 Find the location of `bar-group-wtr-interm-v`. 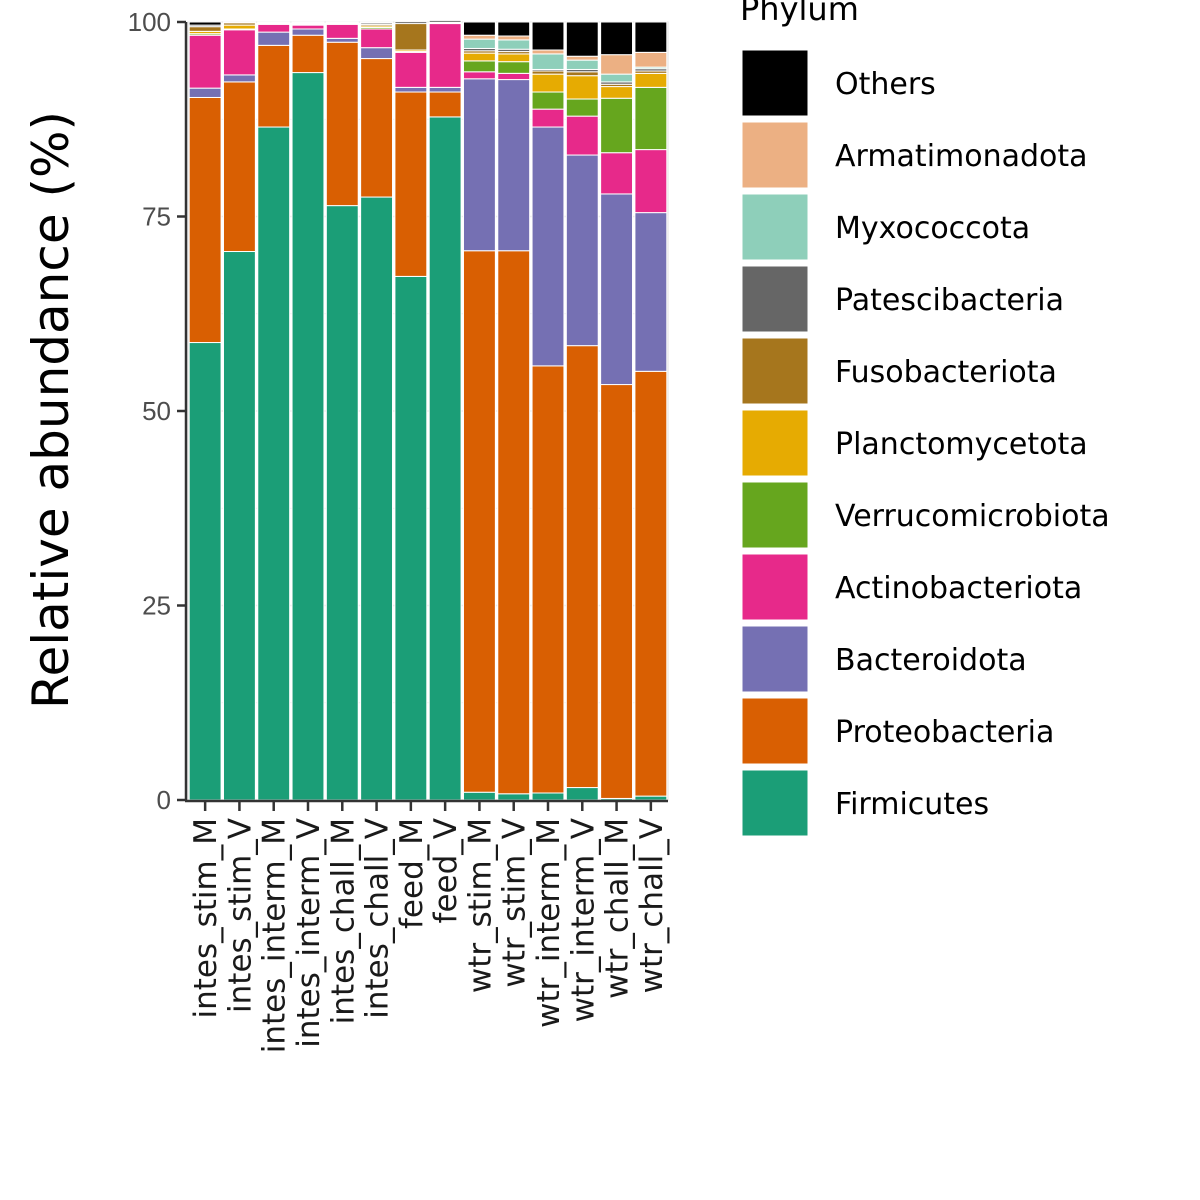

bar-group-wtr-interm-v is located at coordinates (582, 411).